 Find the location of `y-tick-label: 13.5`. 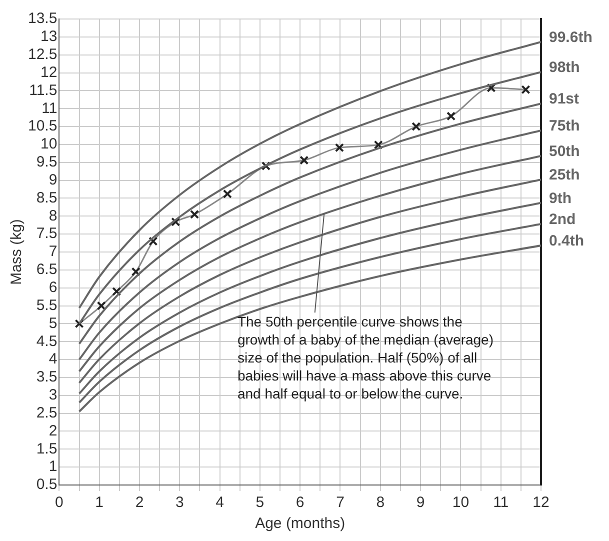

y-tick-label: 13.5 is located at coordinates (43, 19).